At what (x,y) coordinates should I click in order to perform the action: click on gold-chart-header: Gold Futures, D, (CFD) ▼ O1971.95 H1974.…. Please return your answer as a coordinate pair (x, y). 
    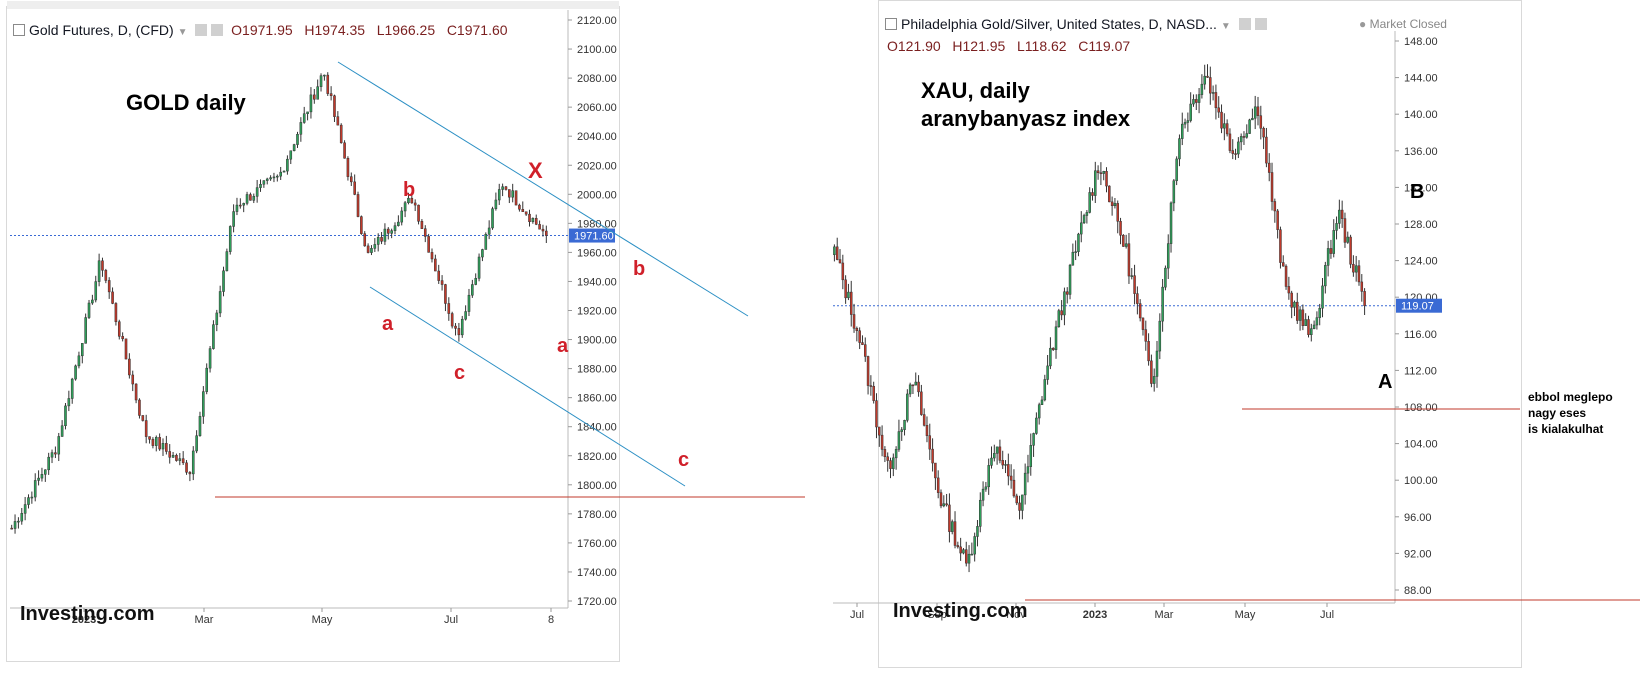
    Looking at the image, I should click on (260, 30).